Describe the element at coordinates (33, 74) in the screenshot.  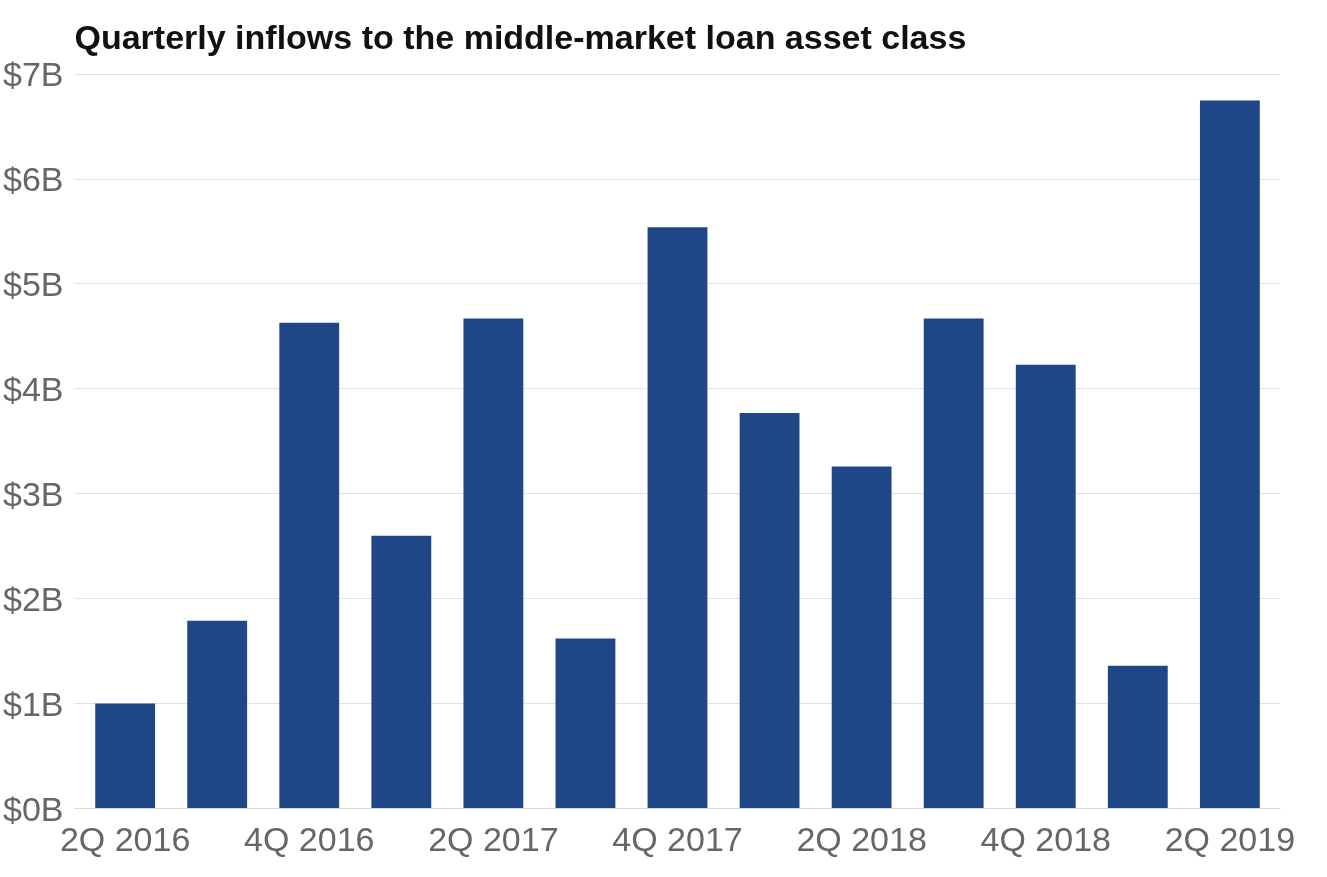
I see `y-tick-label: $7B` at that location.